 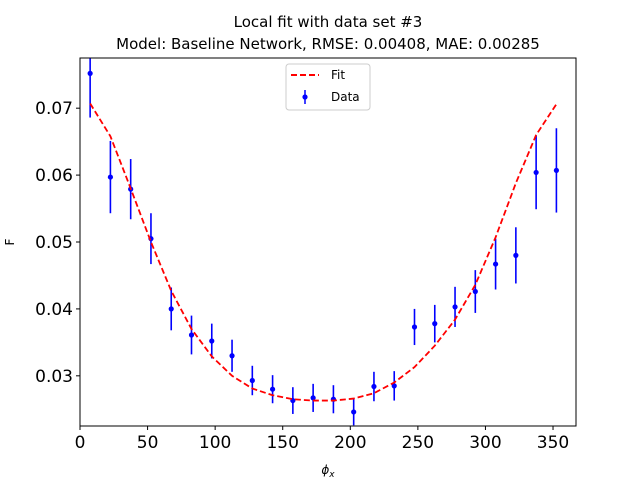 I want to click on x-tick-label: 300, so click(x=485, y=443).